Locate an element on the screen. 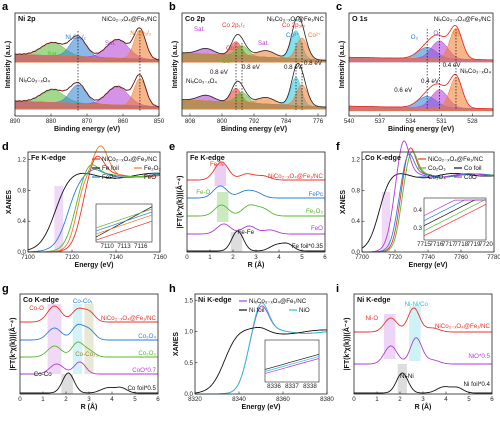 This screenshot has height=422, width=500. series-label: CoO*0.7 is located at coordinates (144, 370).